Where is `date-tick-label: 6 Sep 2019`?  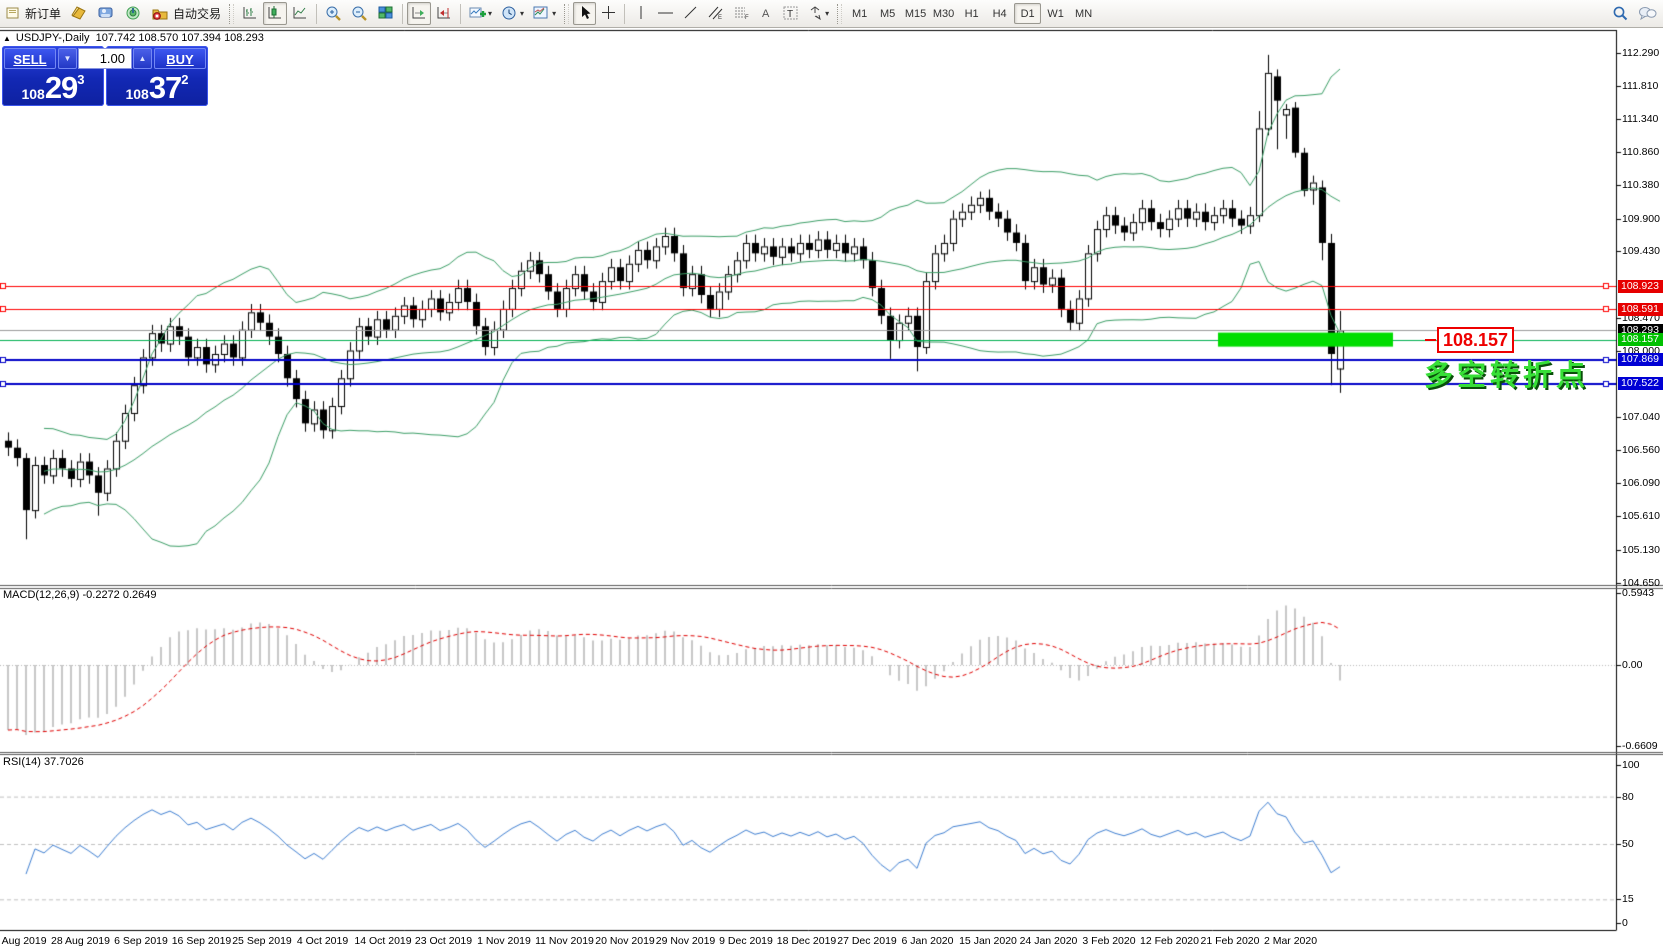
date-tick-label: 6 Sep 2019 is located at coordinates (141, 941).